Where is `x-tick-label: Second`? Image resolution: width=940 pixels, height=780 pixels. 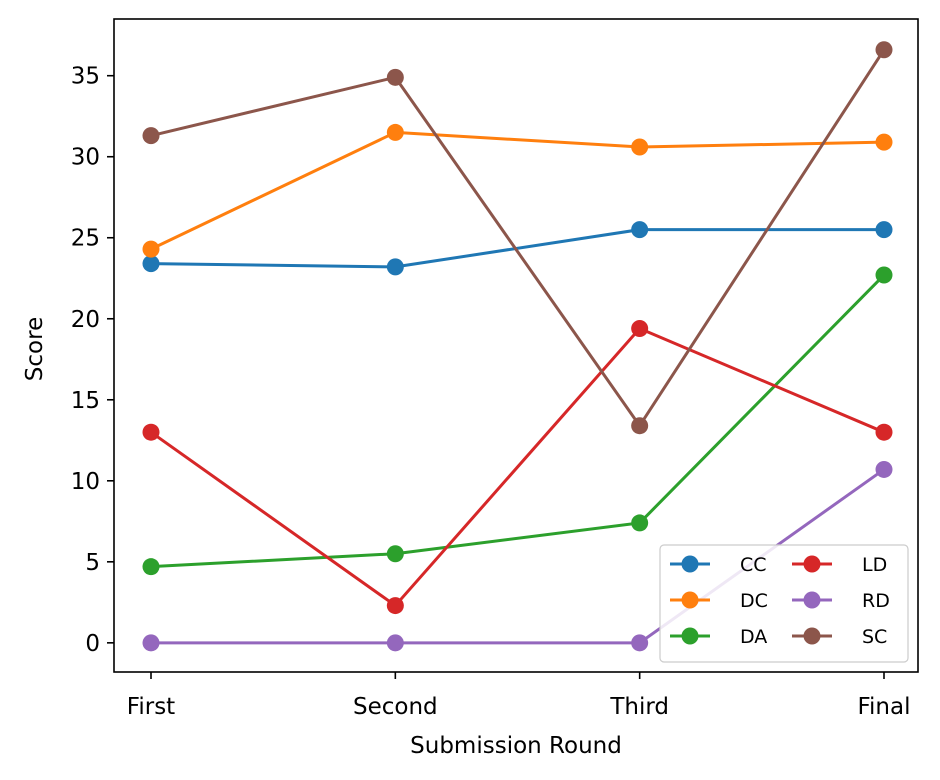
x-tick-label: Second is located at coordinates (395, 707).